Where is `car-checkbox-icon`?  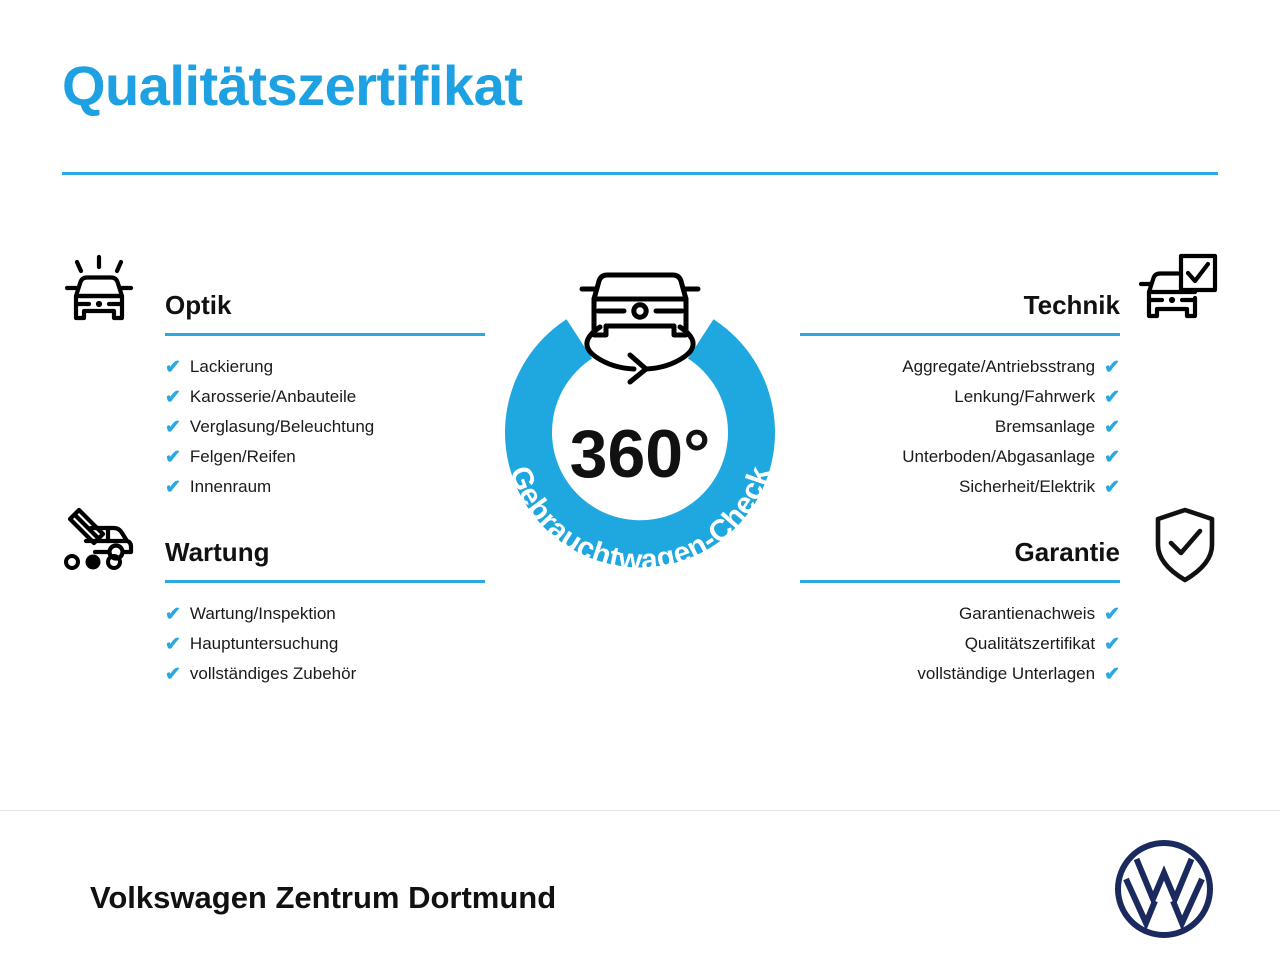
car-checkbox-icon is located at coordinates (1179, 291).